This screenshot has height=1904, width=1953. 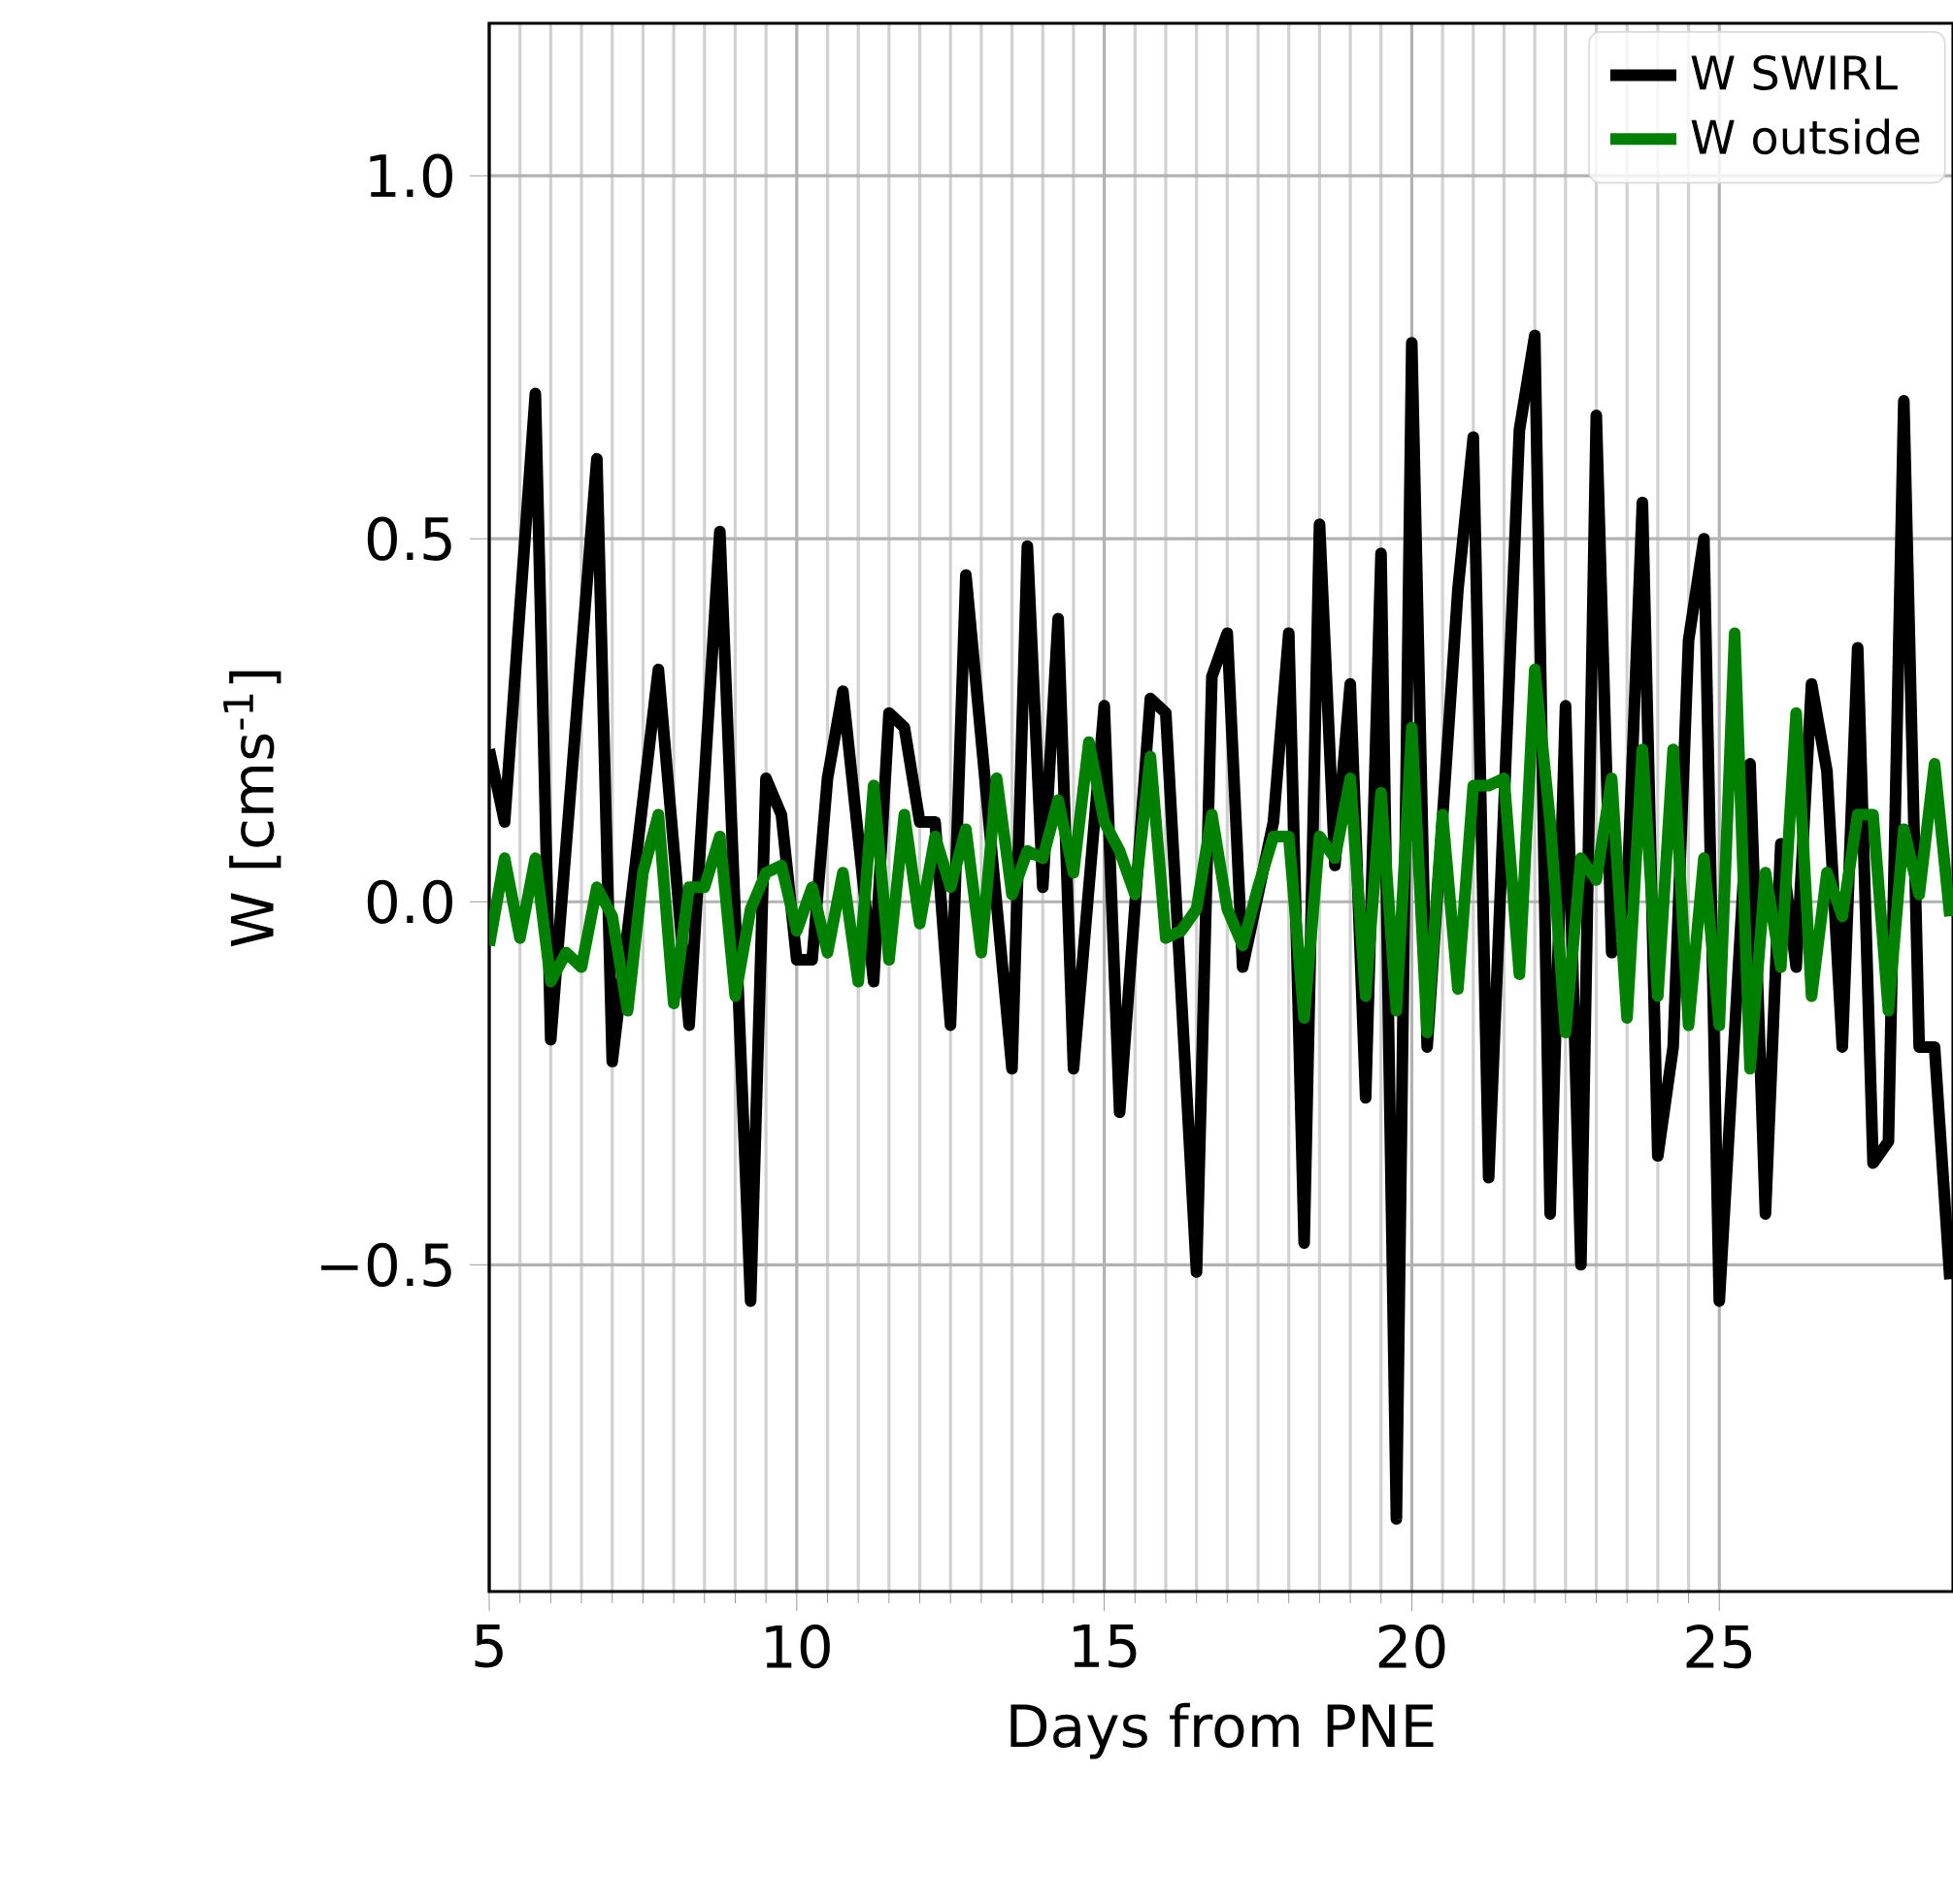 What do you see at coordinates (1719, 1647) in the screenshot?
I see `x-tick-label: 25` at bounding box center [1719, 1647].